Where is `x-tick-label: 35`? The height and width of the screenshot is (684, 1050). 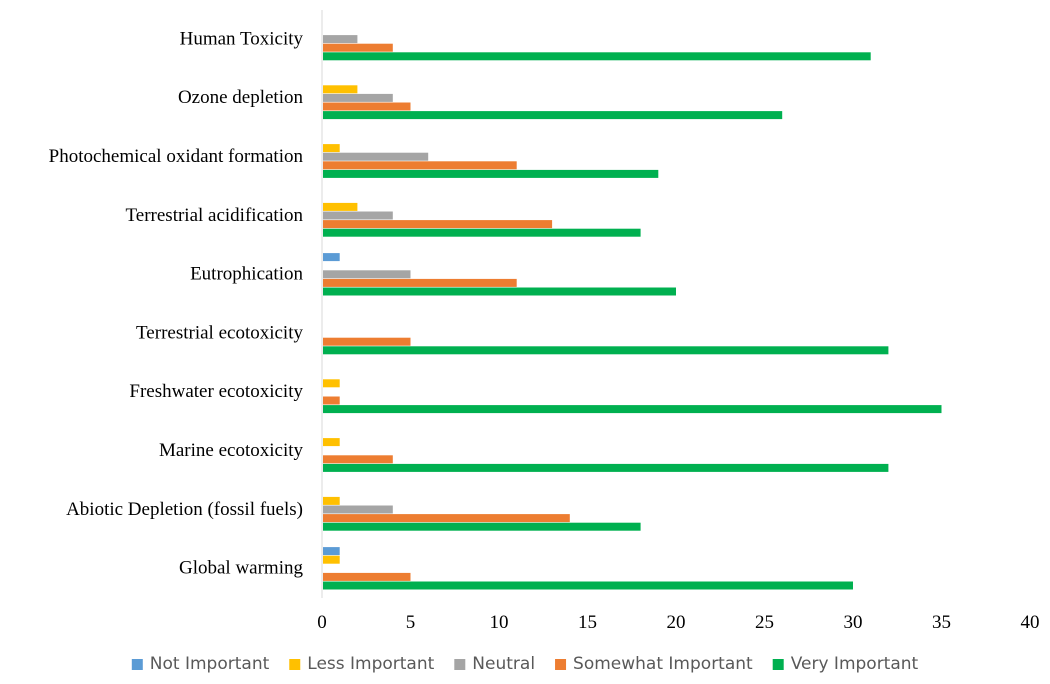
x-tick-label: 35 is located at coordinates (941, 622).